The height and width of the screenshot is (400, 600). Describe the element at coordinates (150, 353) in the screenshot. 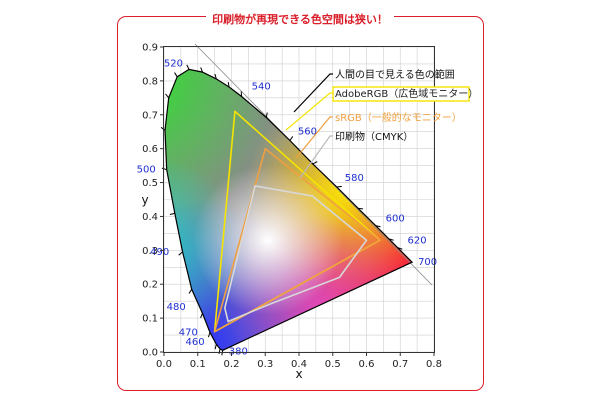

I see `y-tick-label: 0.0` at that location.